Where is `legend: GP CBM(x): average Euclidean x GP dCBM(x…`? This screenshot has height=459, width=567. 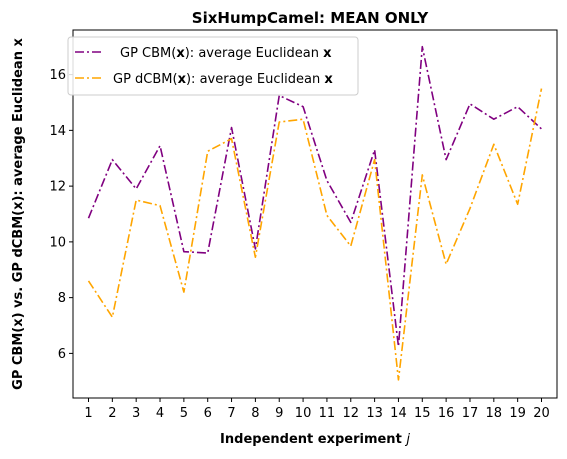
legend: GP CBM(x): average Euclidean x GP dCBM(x… is located at coordinates (213, 66).